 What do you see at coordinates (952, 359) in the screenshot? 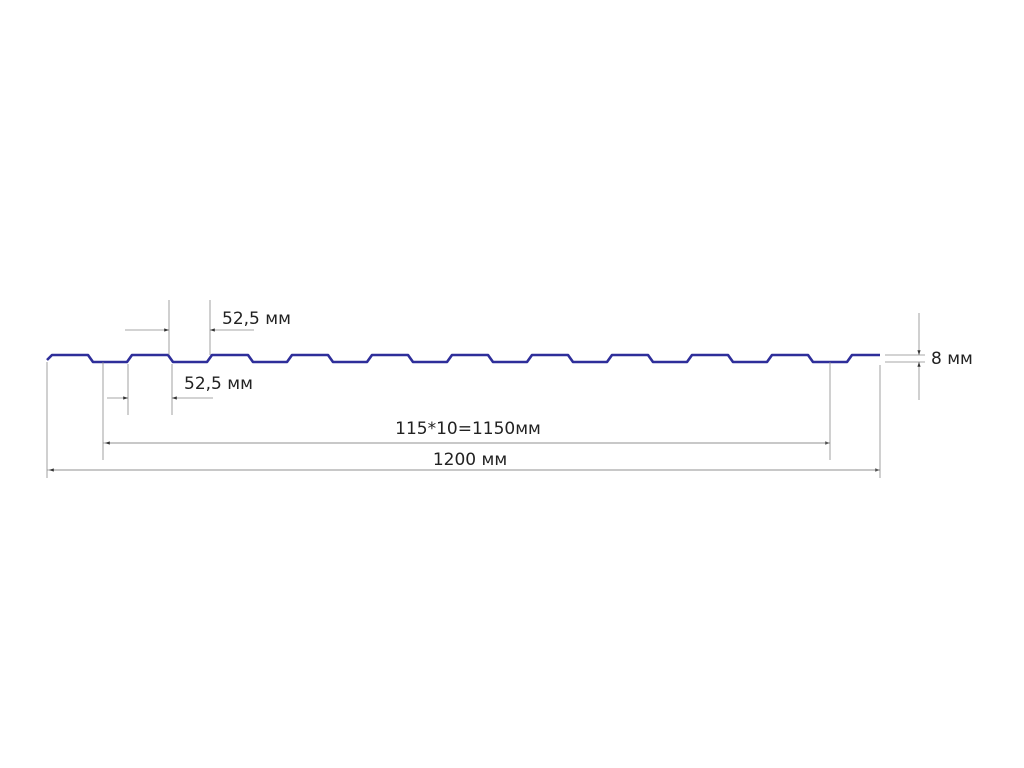
I see `height-label: 8 мм` at bounding box center [952, 359].